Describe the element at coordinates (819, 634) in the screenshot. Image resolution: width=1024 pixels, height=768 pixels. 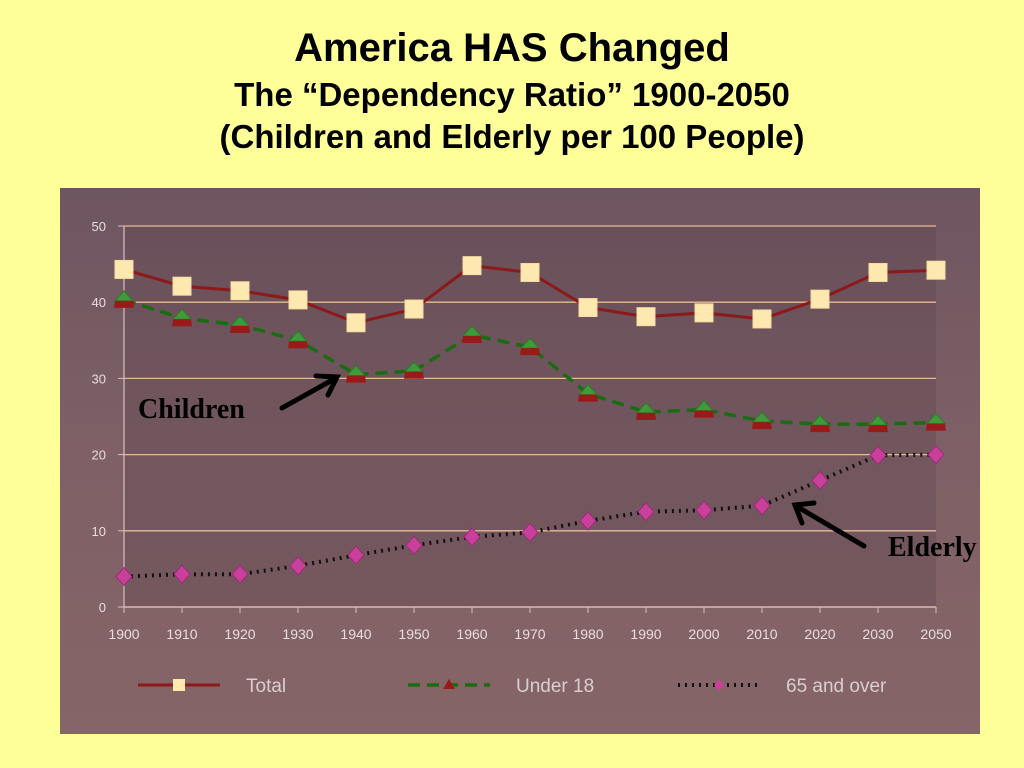
I see `x-tick-label-2020: 2020` at that location.